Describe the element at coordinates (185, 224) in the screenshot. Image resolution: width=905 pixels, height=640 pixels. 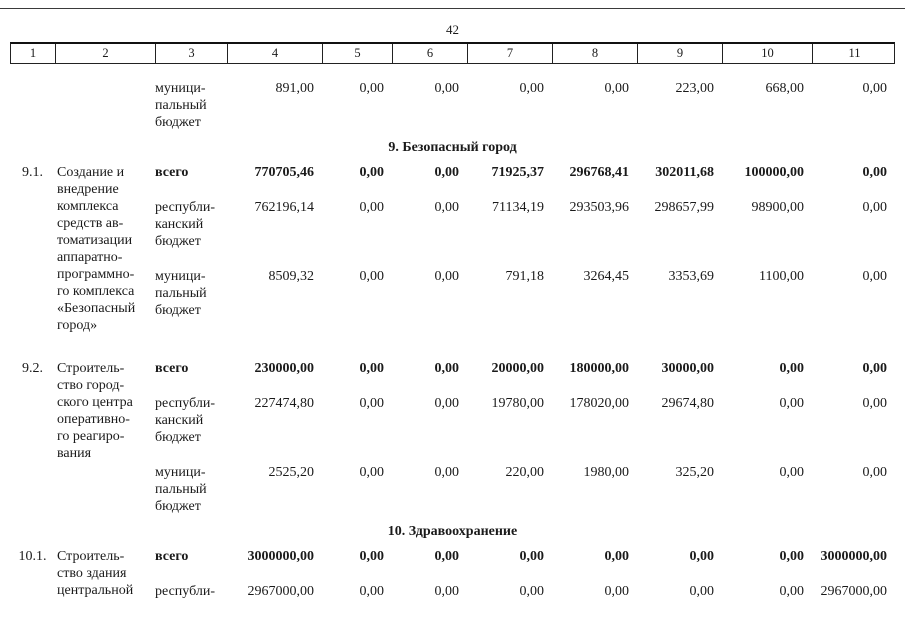
I see `budget-type-label: республи- канский бюджет` at that location.